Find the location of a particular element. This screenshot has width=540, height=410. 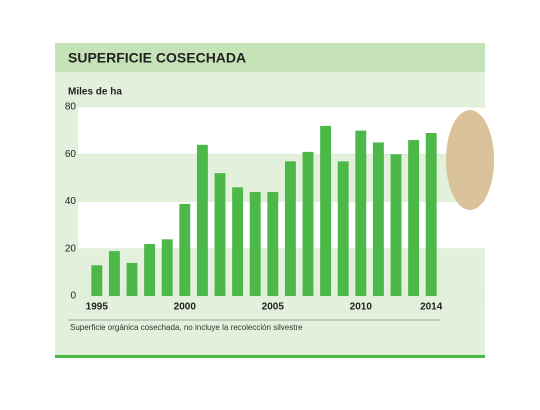

y-tick-label: 80 is located at coordinates (71, 107).